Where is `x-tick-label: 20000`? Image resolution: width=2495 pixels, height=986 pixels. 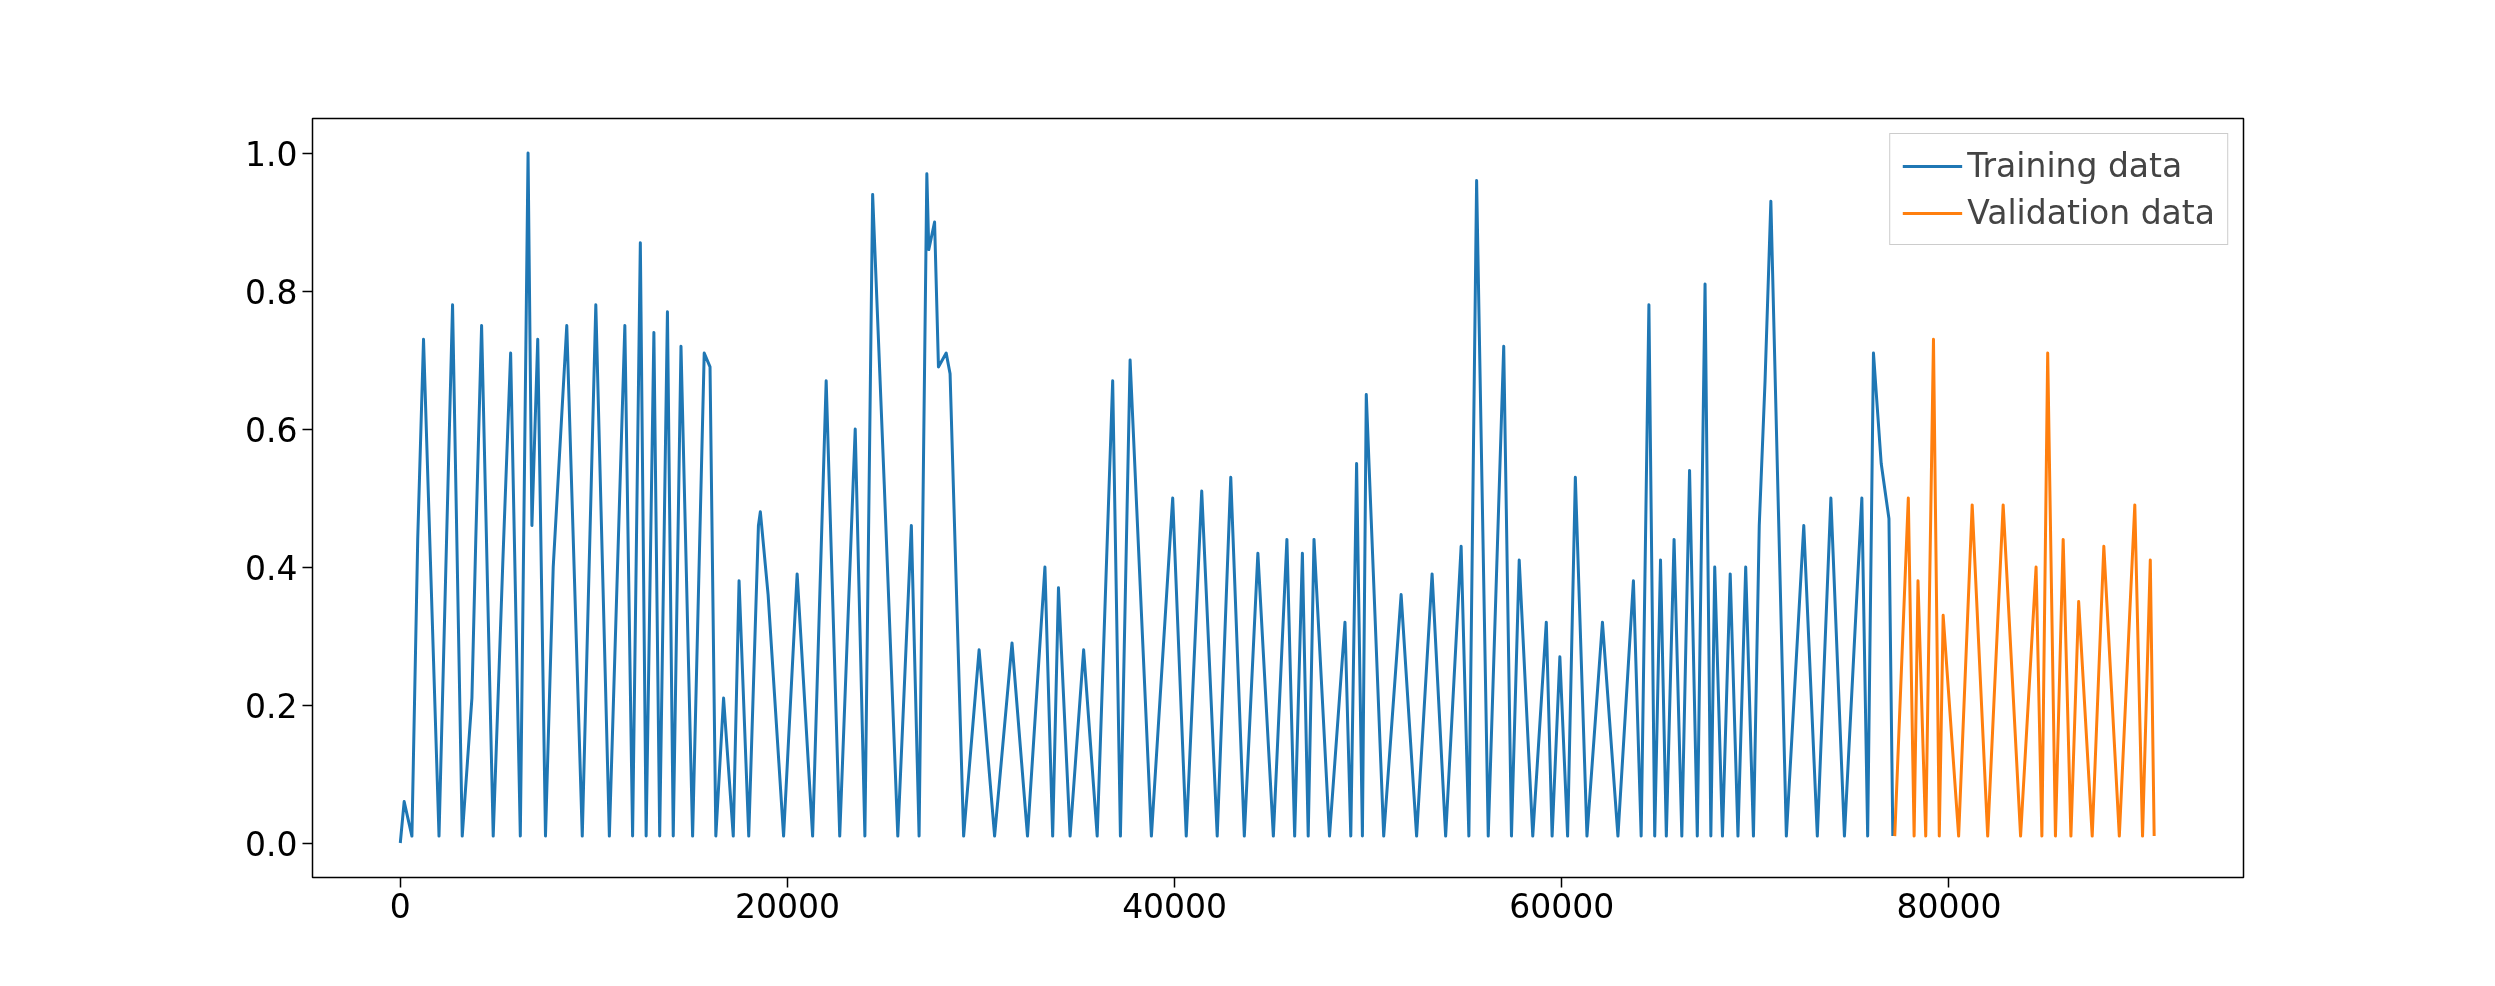 x-tick-label: 20000 is located at coordinates (787, 906).